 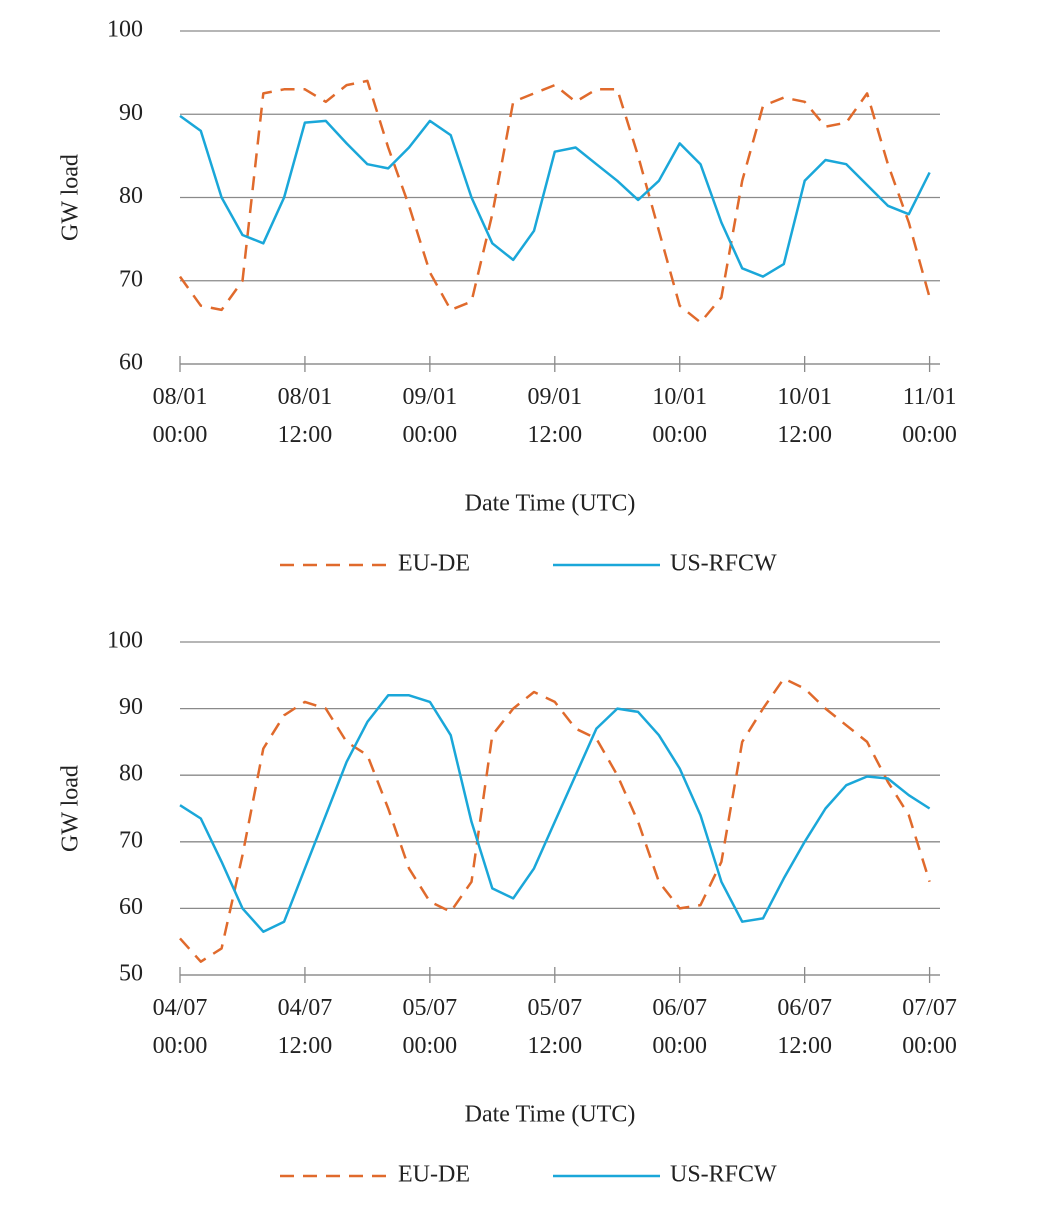 What do you see at coordinates (804, 416) in the screenshot?
I see `x-tick-label: 10/01 12:00` at bounding box center [804, 416].